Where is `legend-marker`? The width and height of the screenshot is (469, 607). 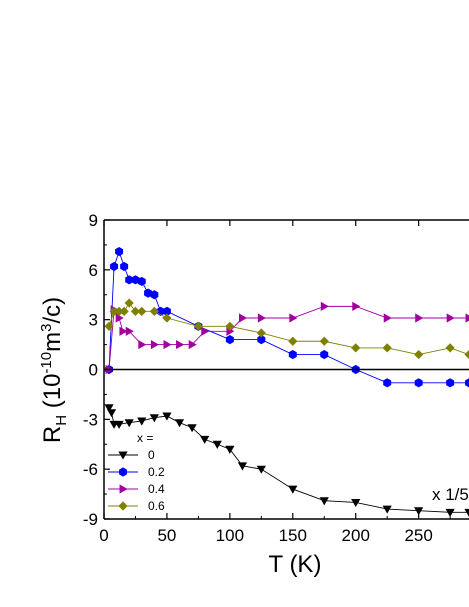
legend-marker is located at coordinates (123, 472).